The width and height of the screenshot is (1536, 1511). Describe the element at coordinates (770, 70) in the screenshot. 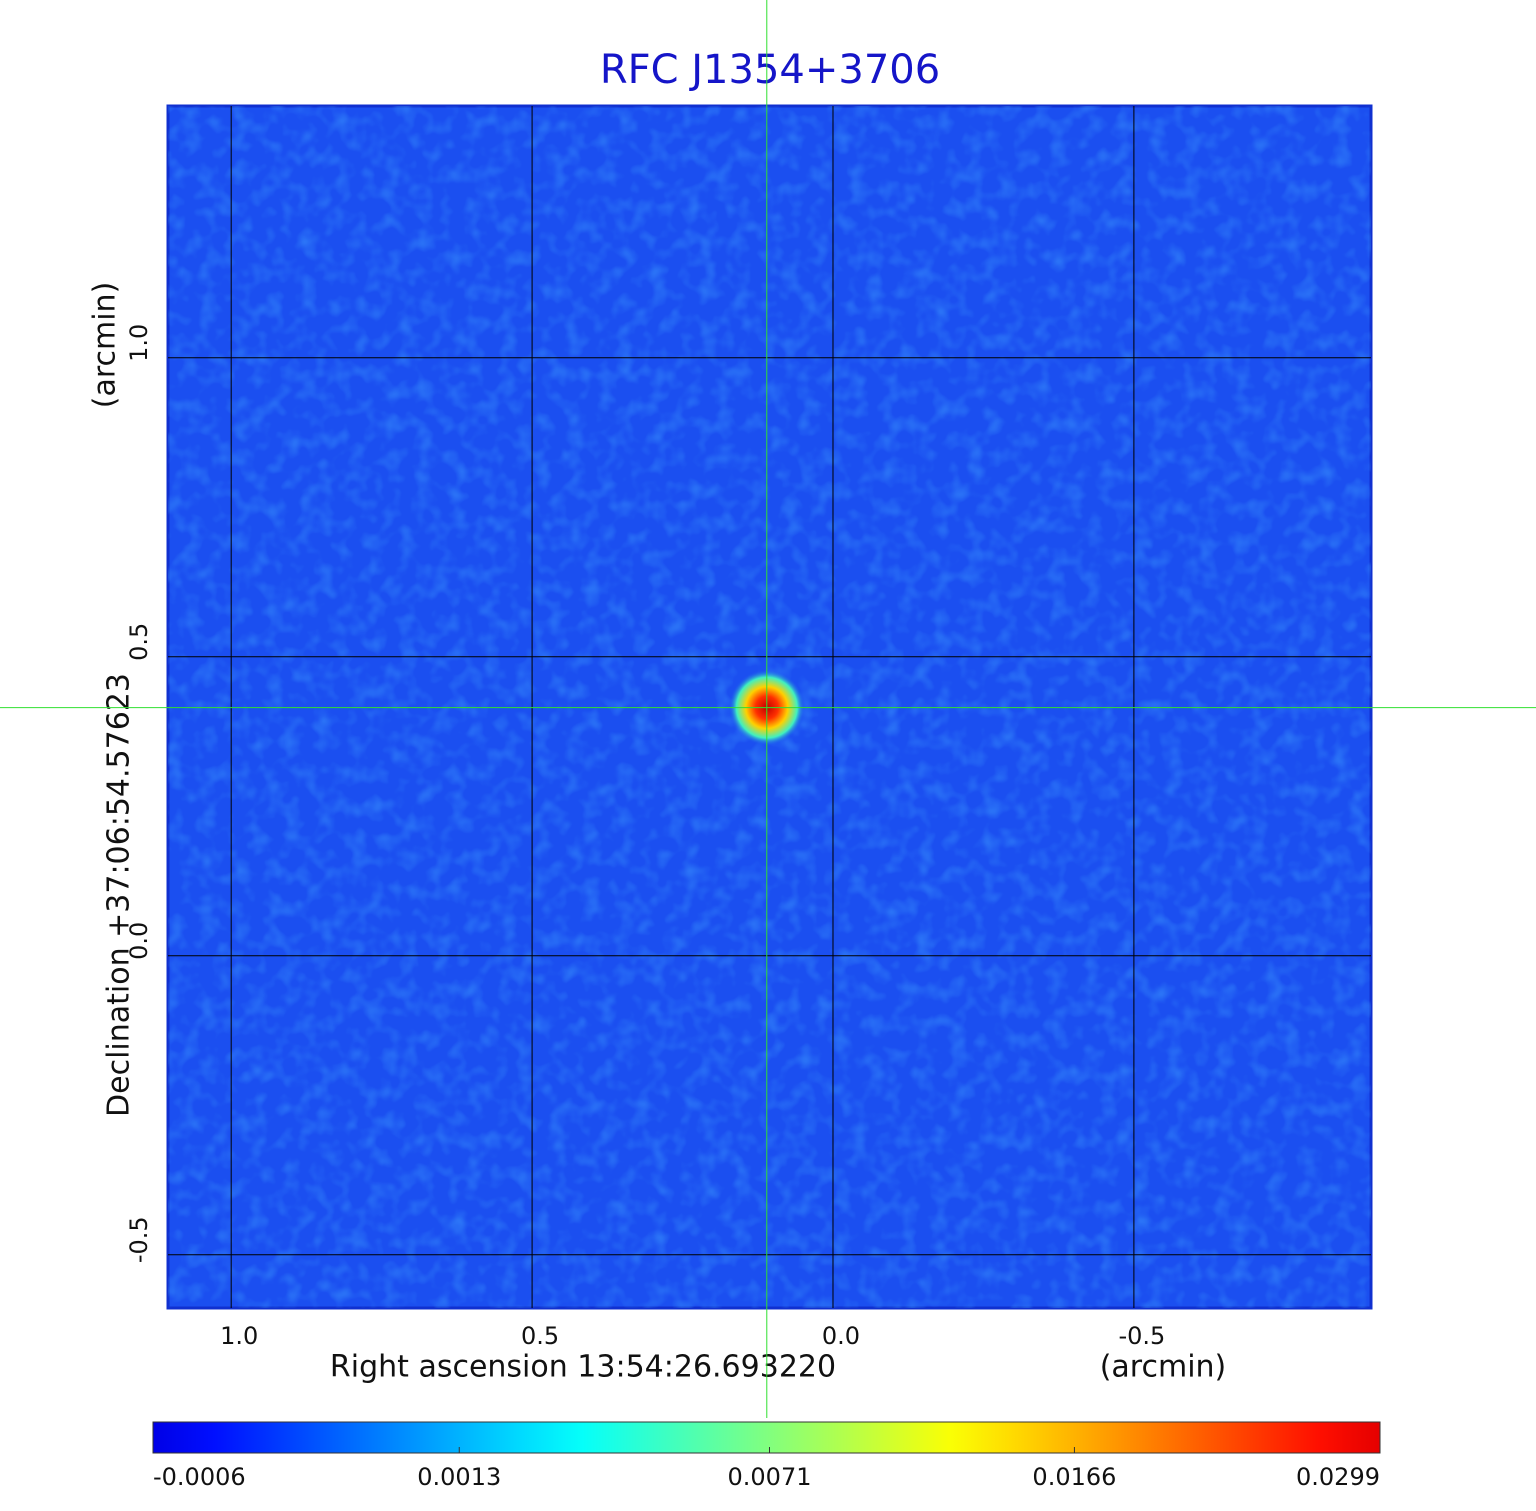

I see `chart-title: RFC J1354+3706` at that location.